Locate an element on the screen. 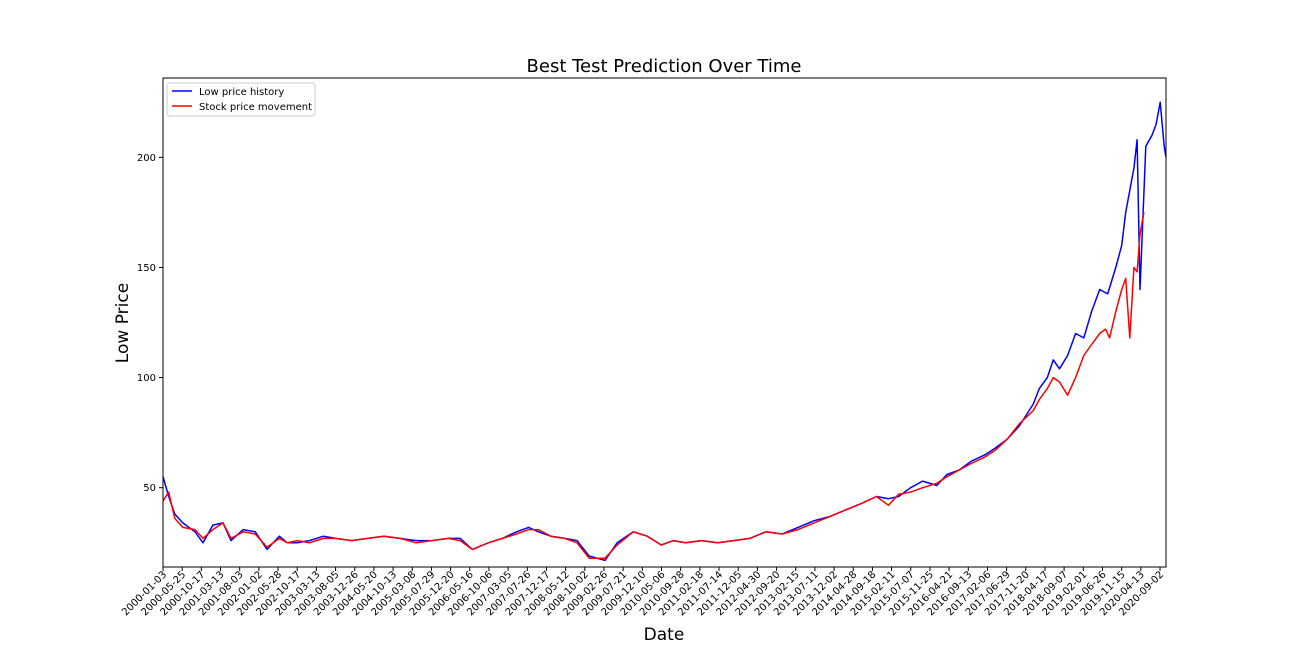  y-tick-label: 100 is located at coordinates (146, 378).